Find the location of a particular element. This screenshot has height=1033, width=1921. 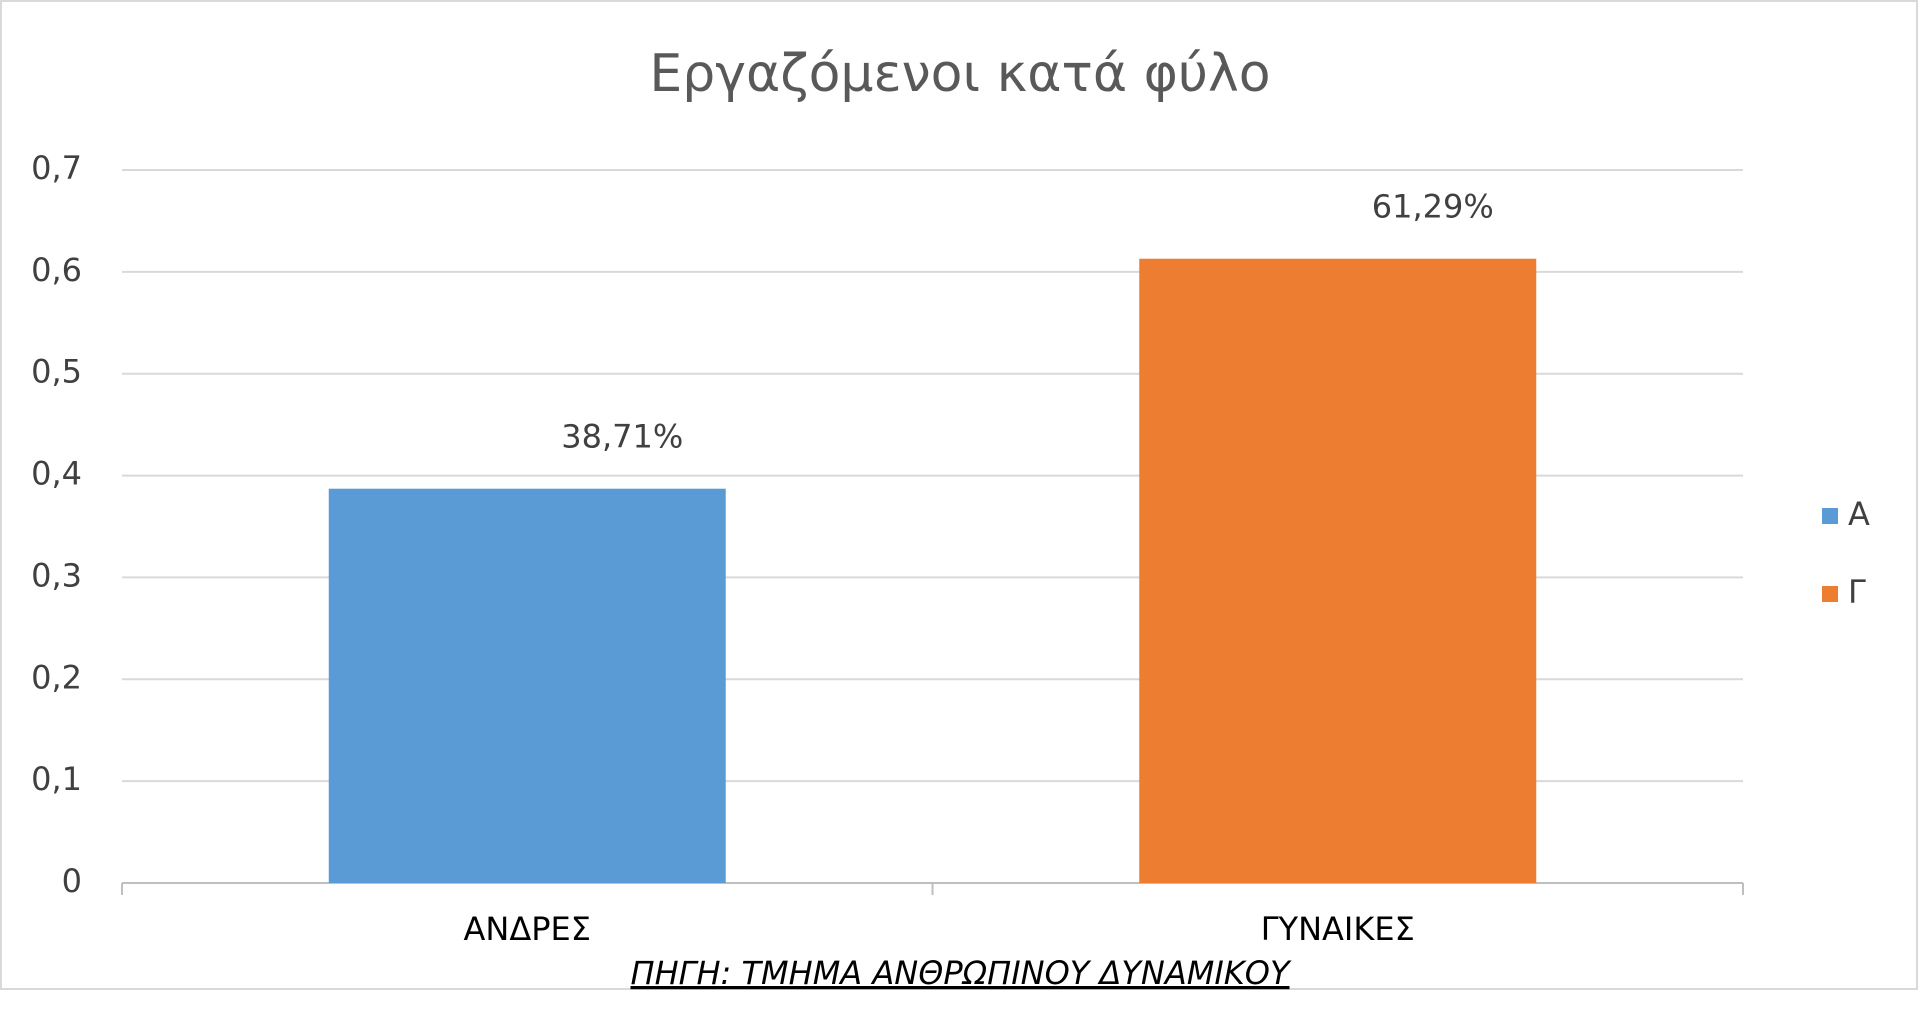

x-tick-label: ΑΝΔΡΕΣ is located at coordinates (527, 929).